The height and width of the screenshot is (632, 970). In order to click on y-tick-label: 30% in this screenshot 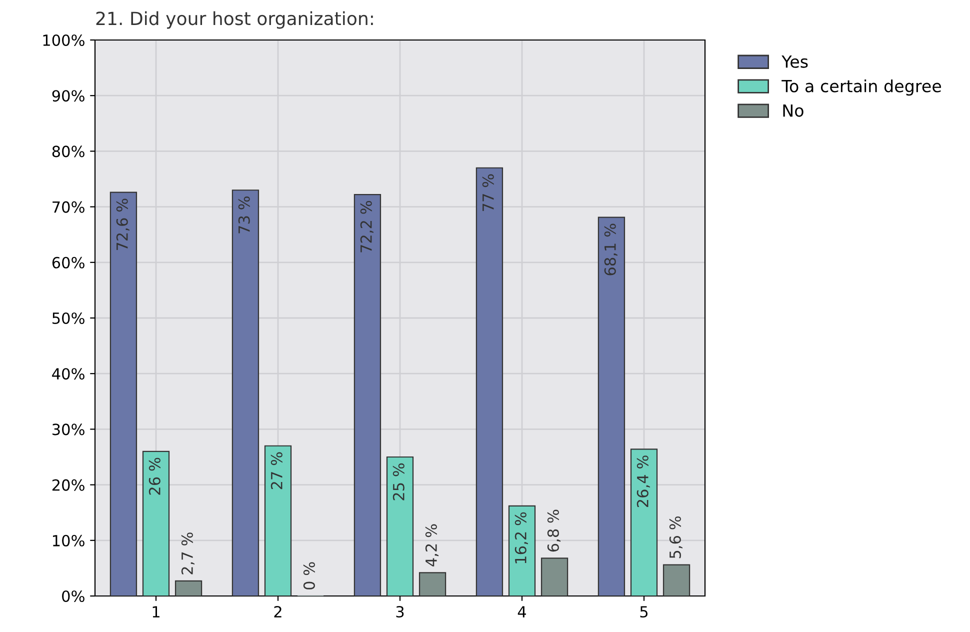, I will do `click(68, 430)`.